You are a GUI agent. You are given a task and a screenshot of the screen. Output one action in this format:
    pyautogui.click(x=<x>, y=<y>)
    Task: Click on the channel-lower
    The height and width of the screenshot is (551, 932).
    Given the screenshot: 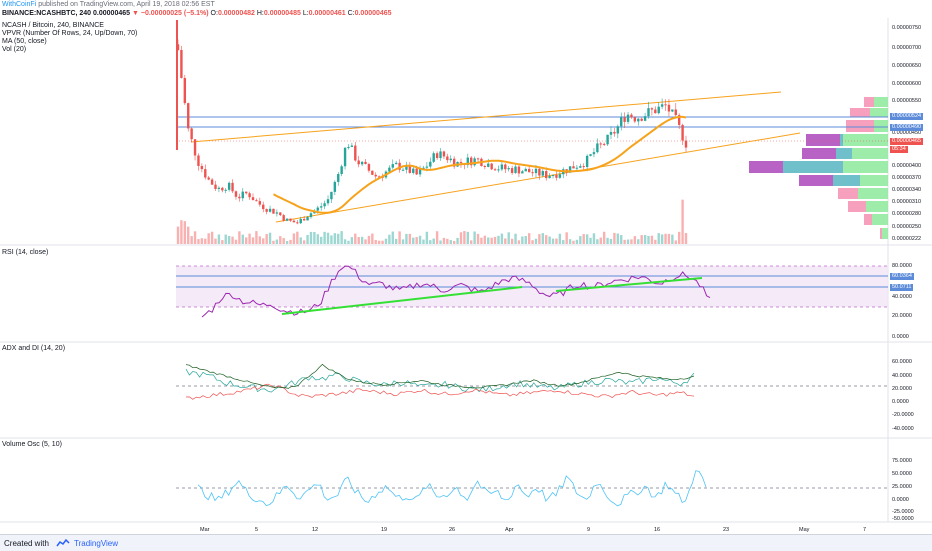 What is the action you would take?
    pyautogui.click(x=538, y=177)
    